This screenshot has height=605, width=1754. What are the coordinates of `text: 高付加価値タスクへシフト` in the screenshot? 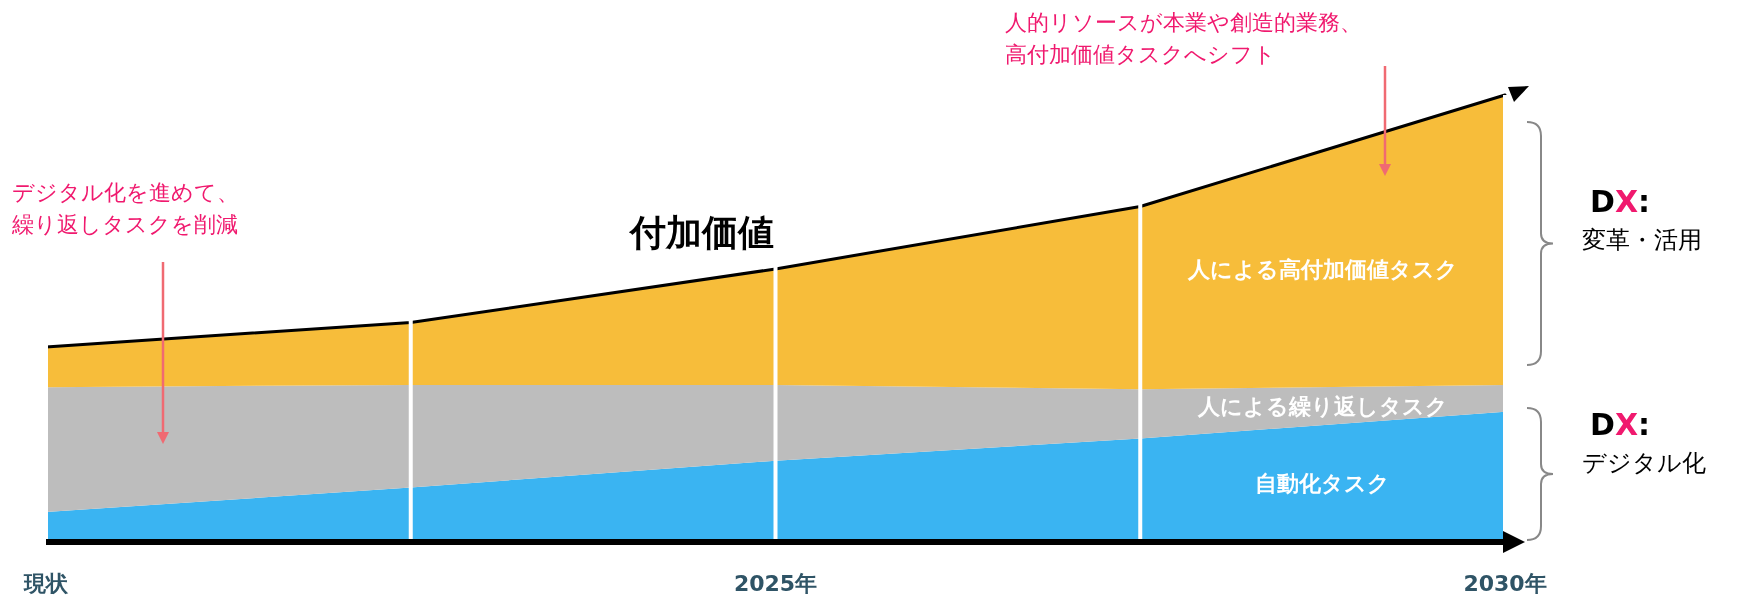 It's located at (1140, 54).